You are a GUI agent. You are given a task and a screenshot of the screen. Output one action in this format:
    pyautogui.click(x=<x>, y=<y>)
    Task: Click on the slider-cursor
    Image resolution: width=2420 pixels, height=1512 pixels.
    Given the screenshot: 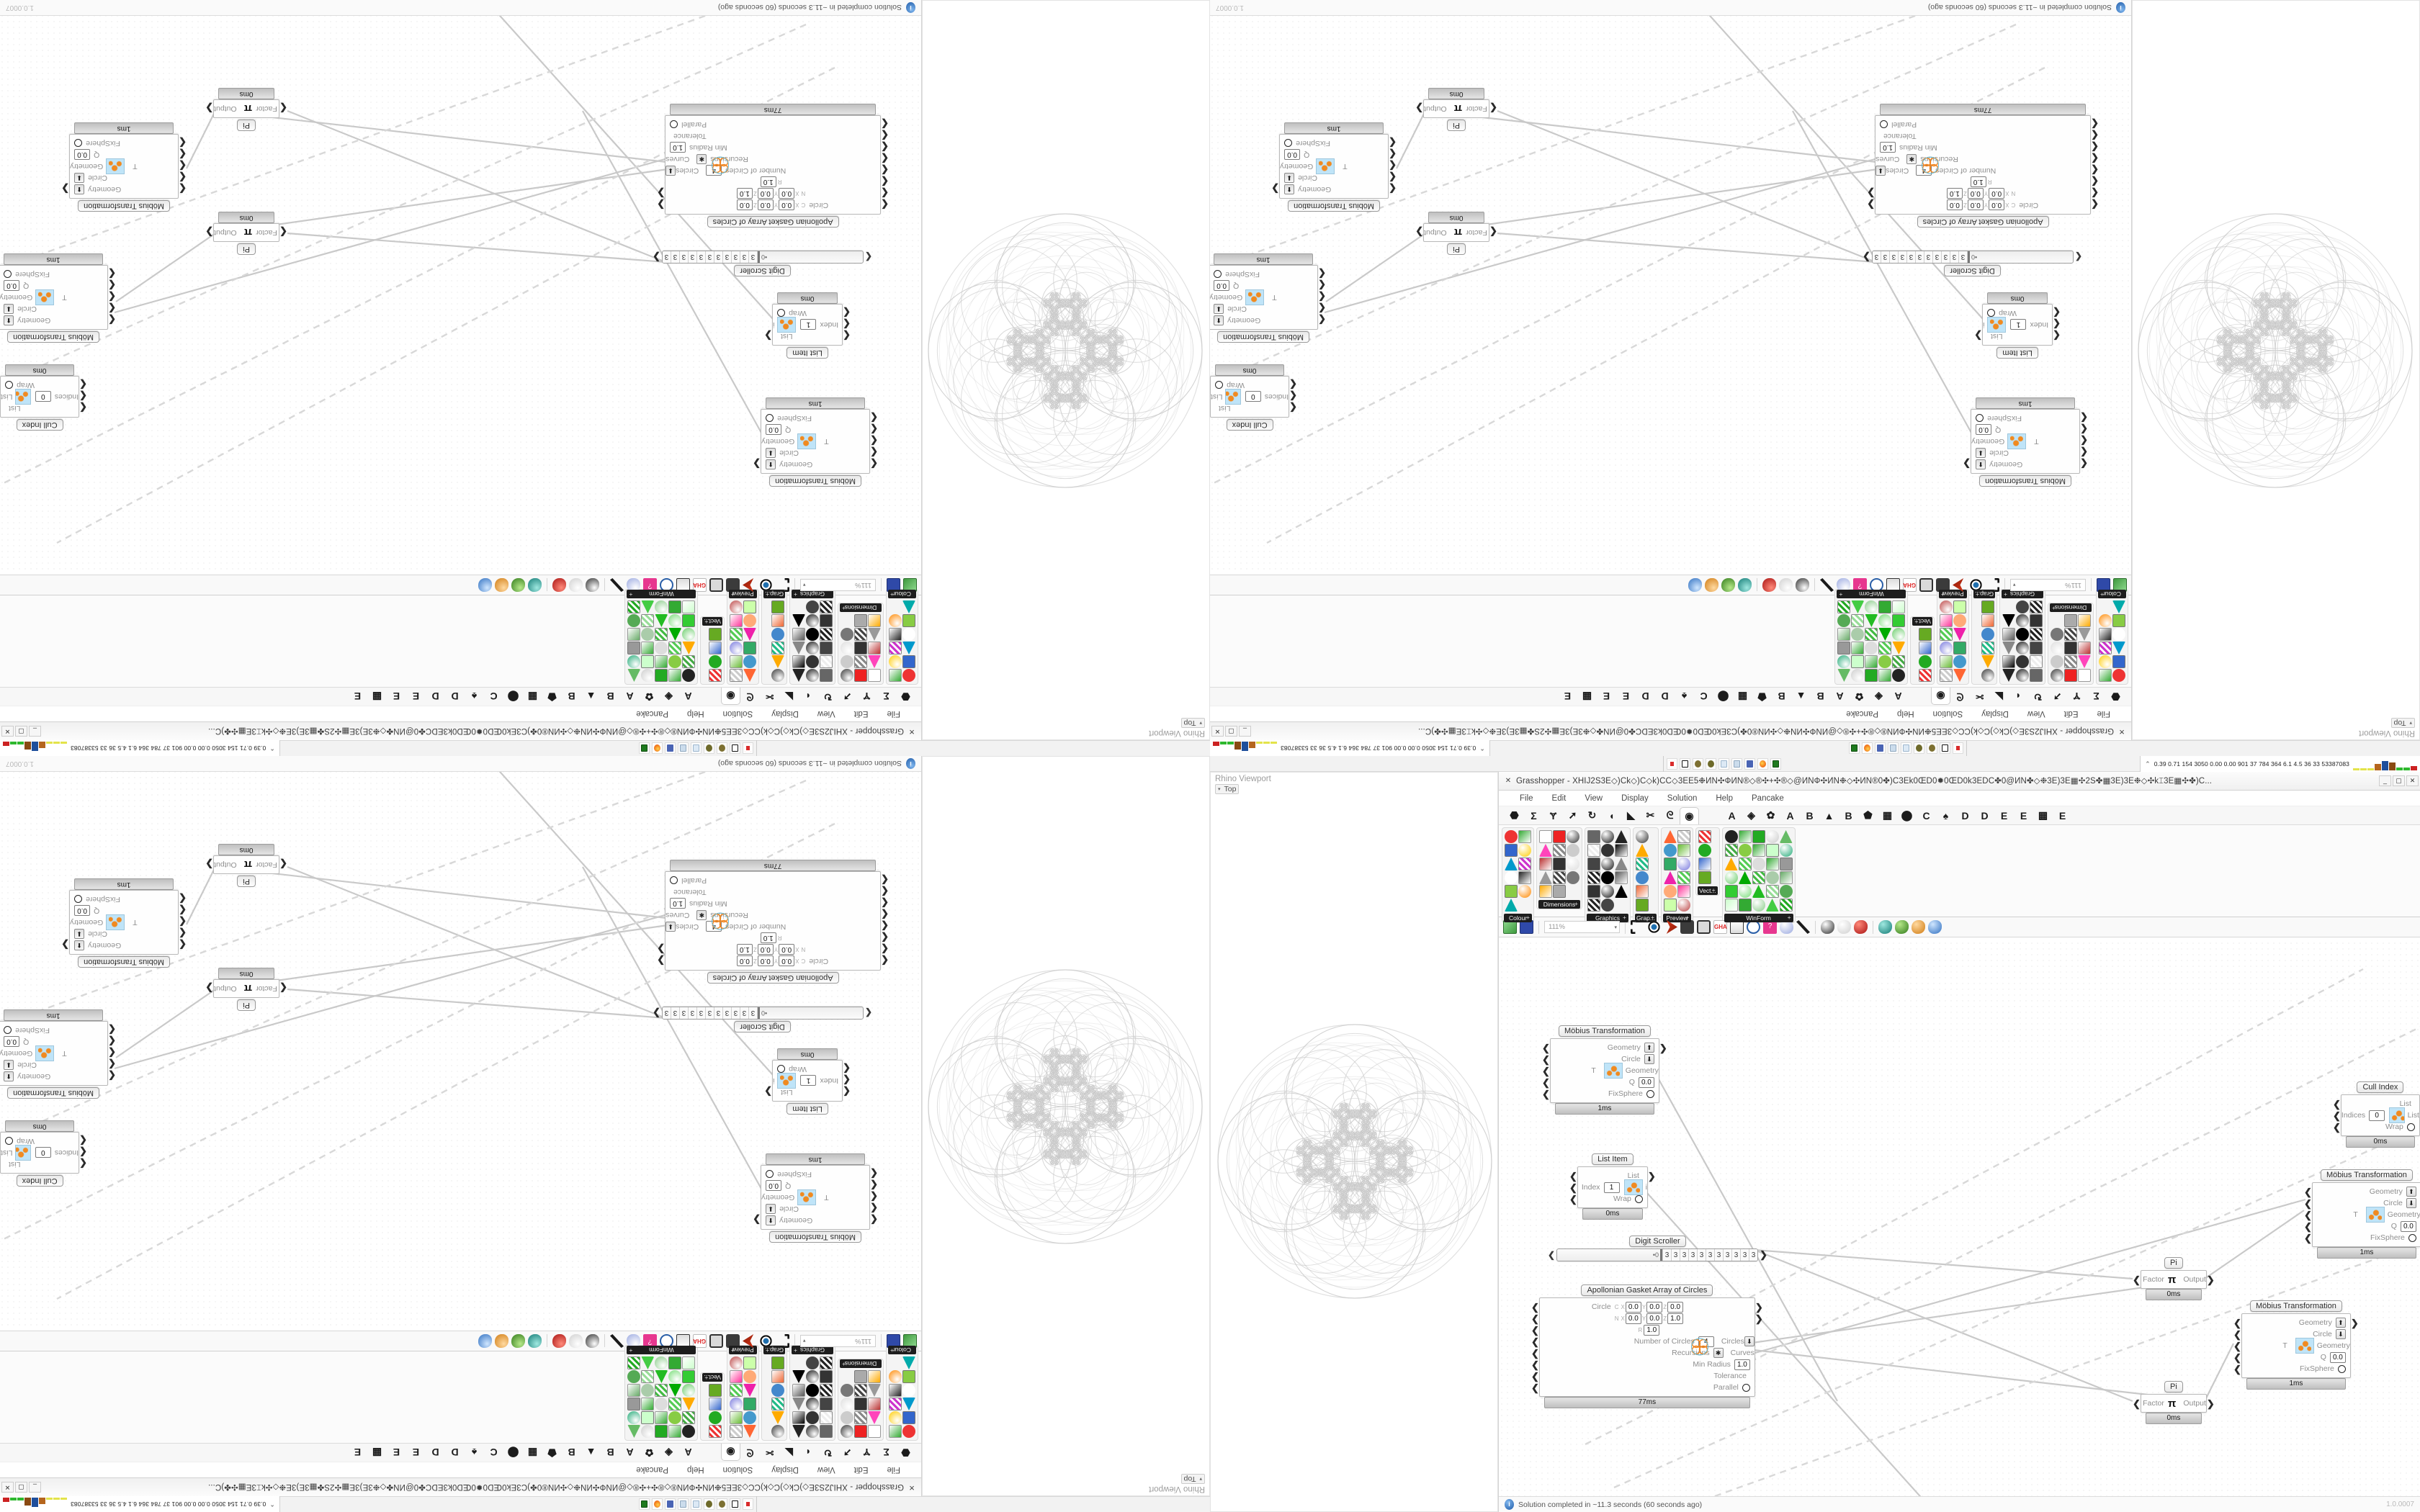 What is the action you would take?
    pyautogui.click(x=759, y=1013)
    